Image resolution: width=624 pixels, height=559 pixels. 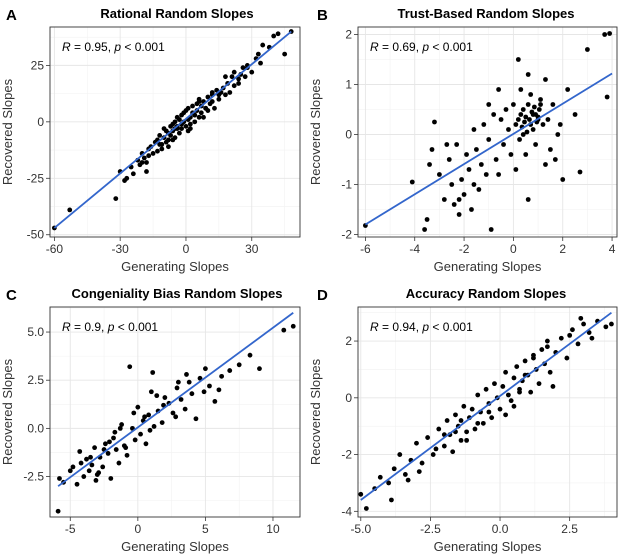 What do you see at coordinates (172, 129) in the screenshot?
I see `regression-line` at bounding box center [172, 129].